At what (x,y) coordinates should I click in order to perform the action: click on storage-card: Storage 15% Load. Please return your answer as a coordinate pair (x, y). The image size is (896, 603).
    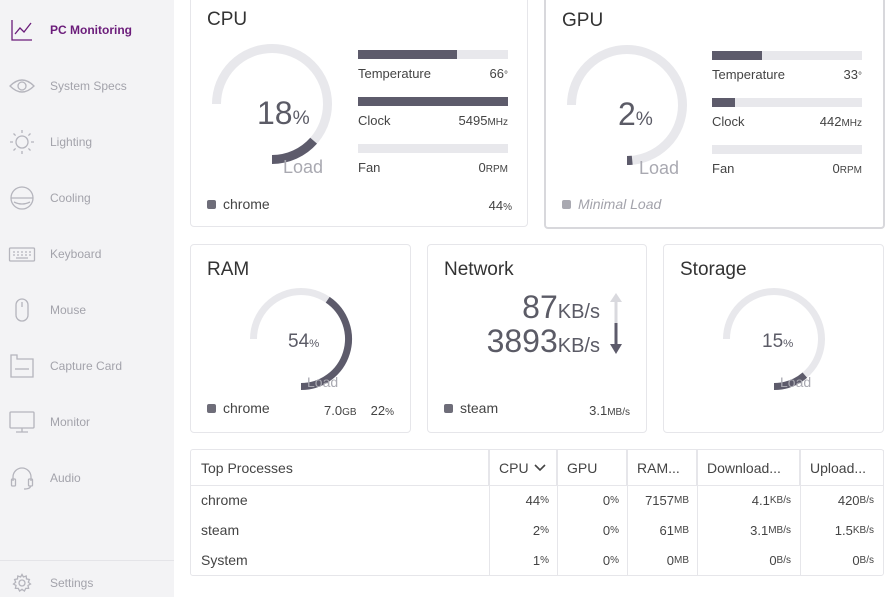
    Looking at the image, I should click on (773, 338).